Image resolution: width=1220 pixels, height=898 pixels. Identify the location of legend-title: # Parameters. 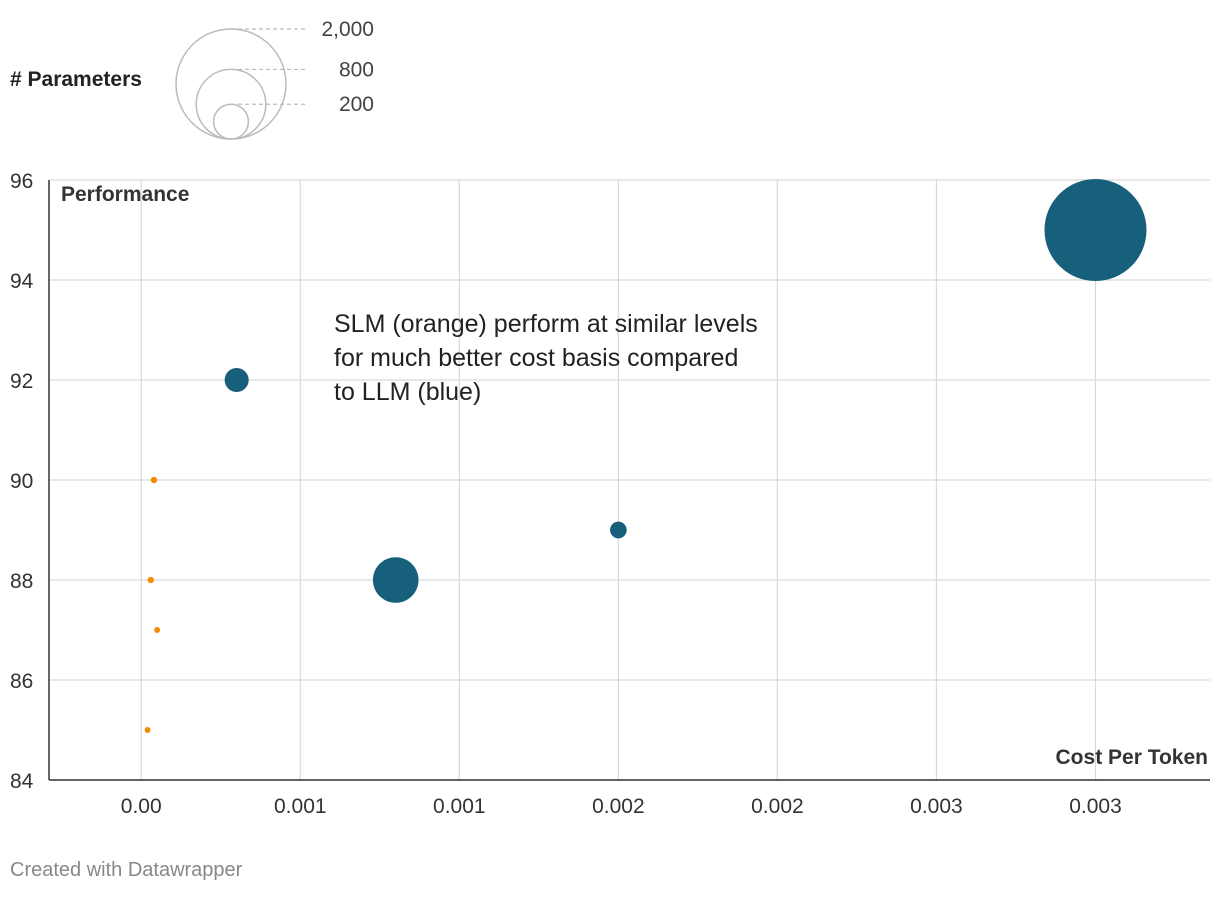
(76, 79).